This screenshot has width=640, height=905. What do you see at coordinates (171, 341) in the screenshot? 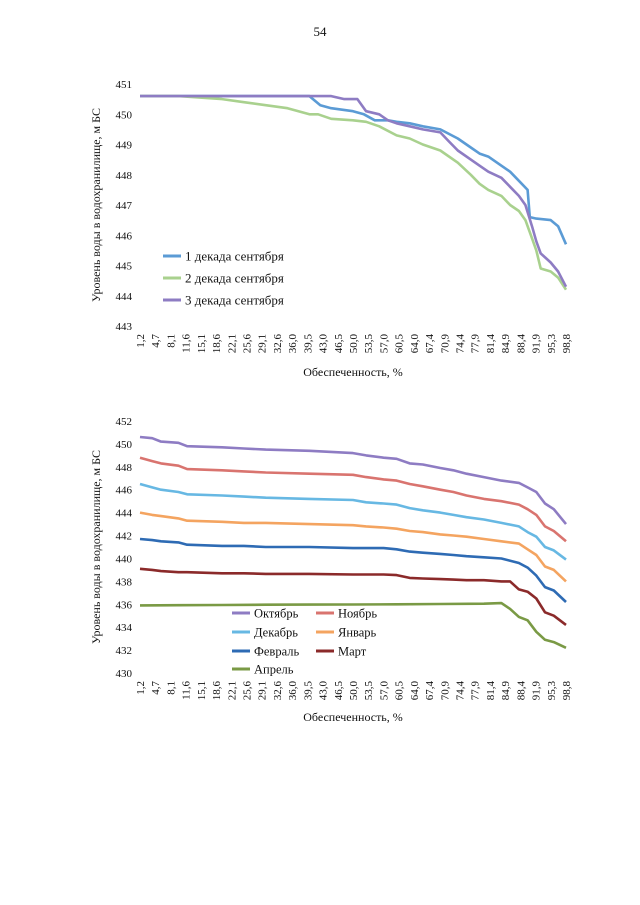
I see `x-tick-label: 8,1` at bounding box center [171, 341].